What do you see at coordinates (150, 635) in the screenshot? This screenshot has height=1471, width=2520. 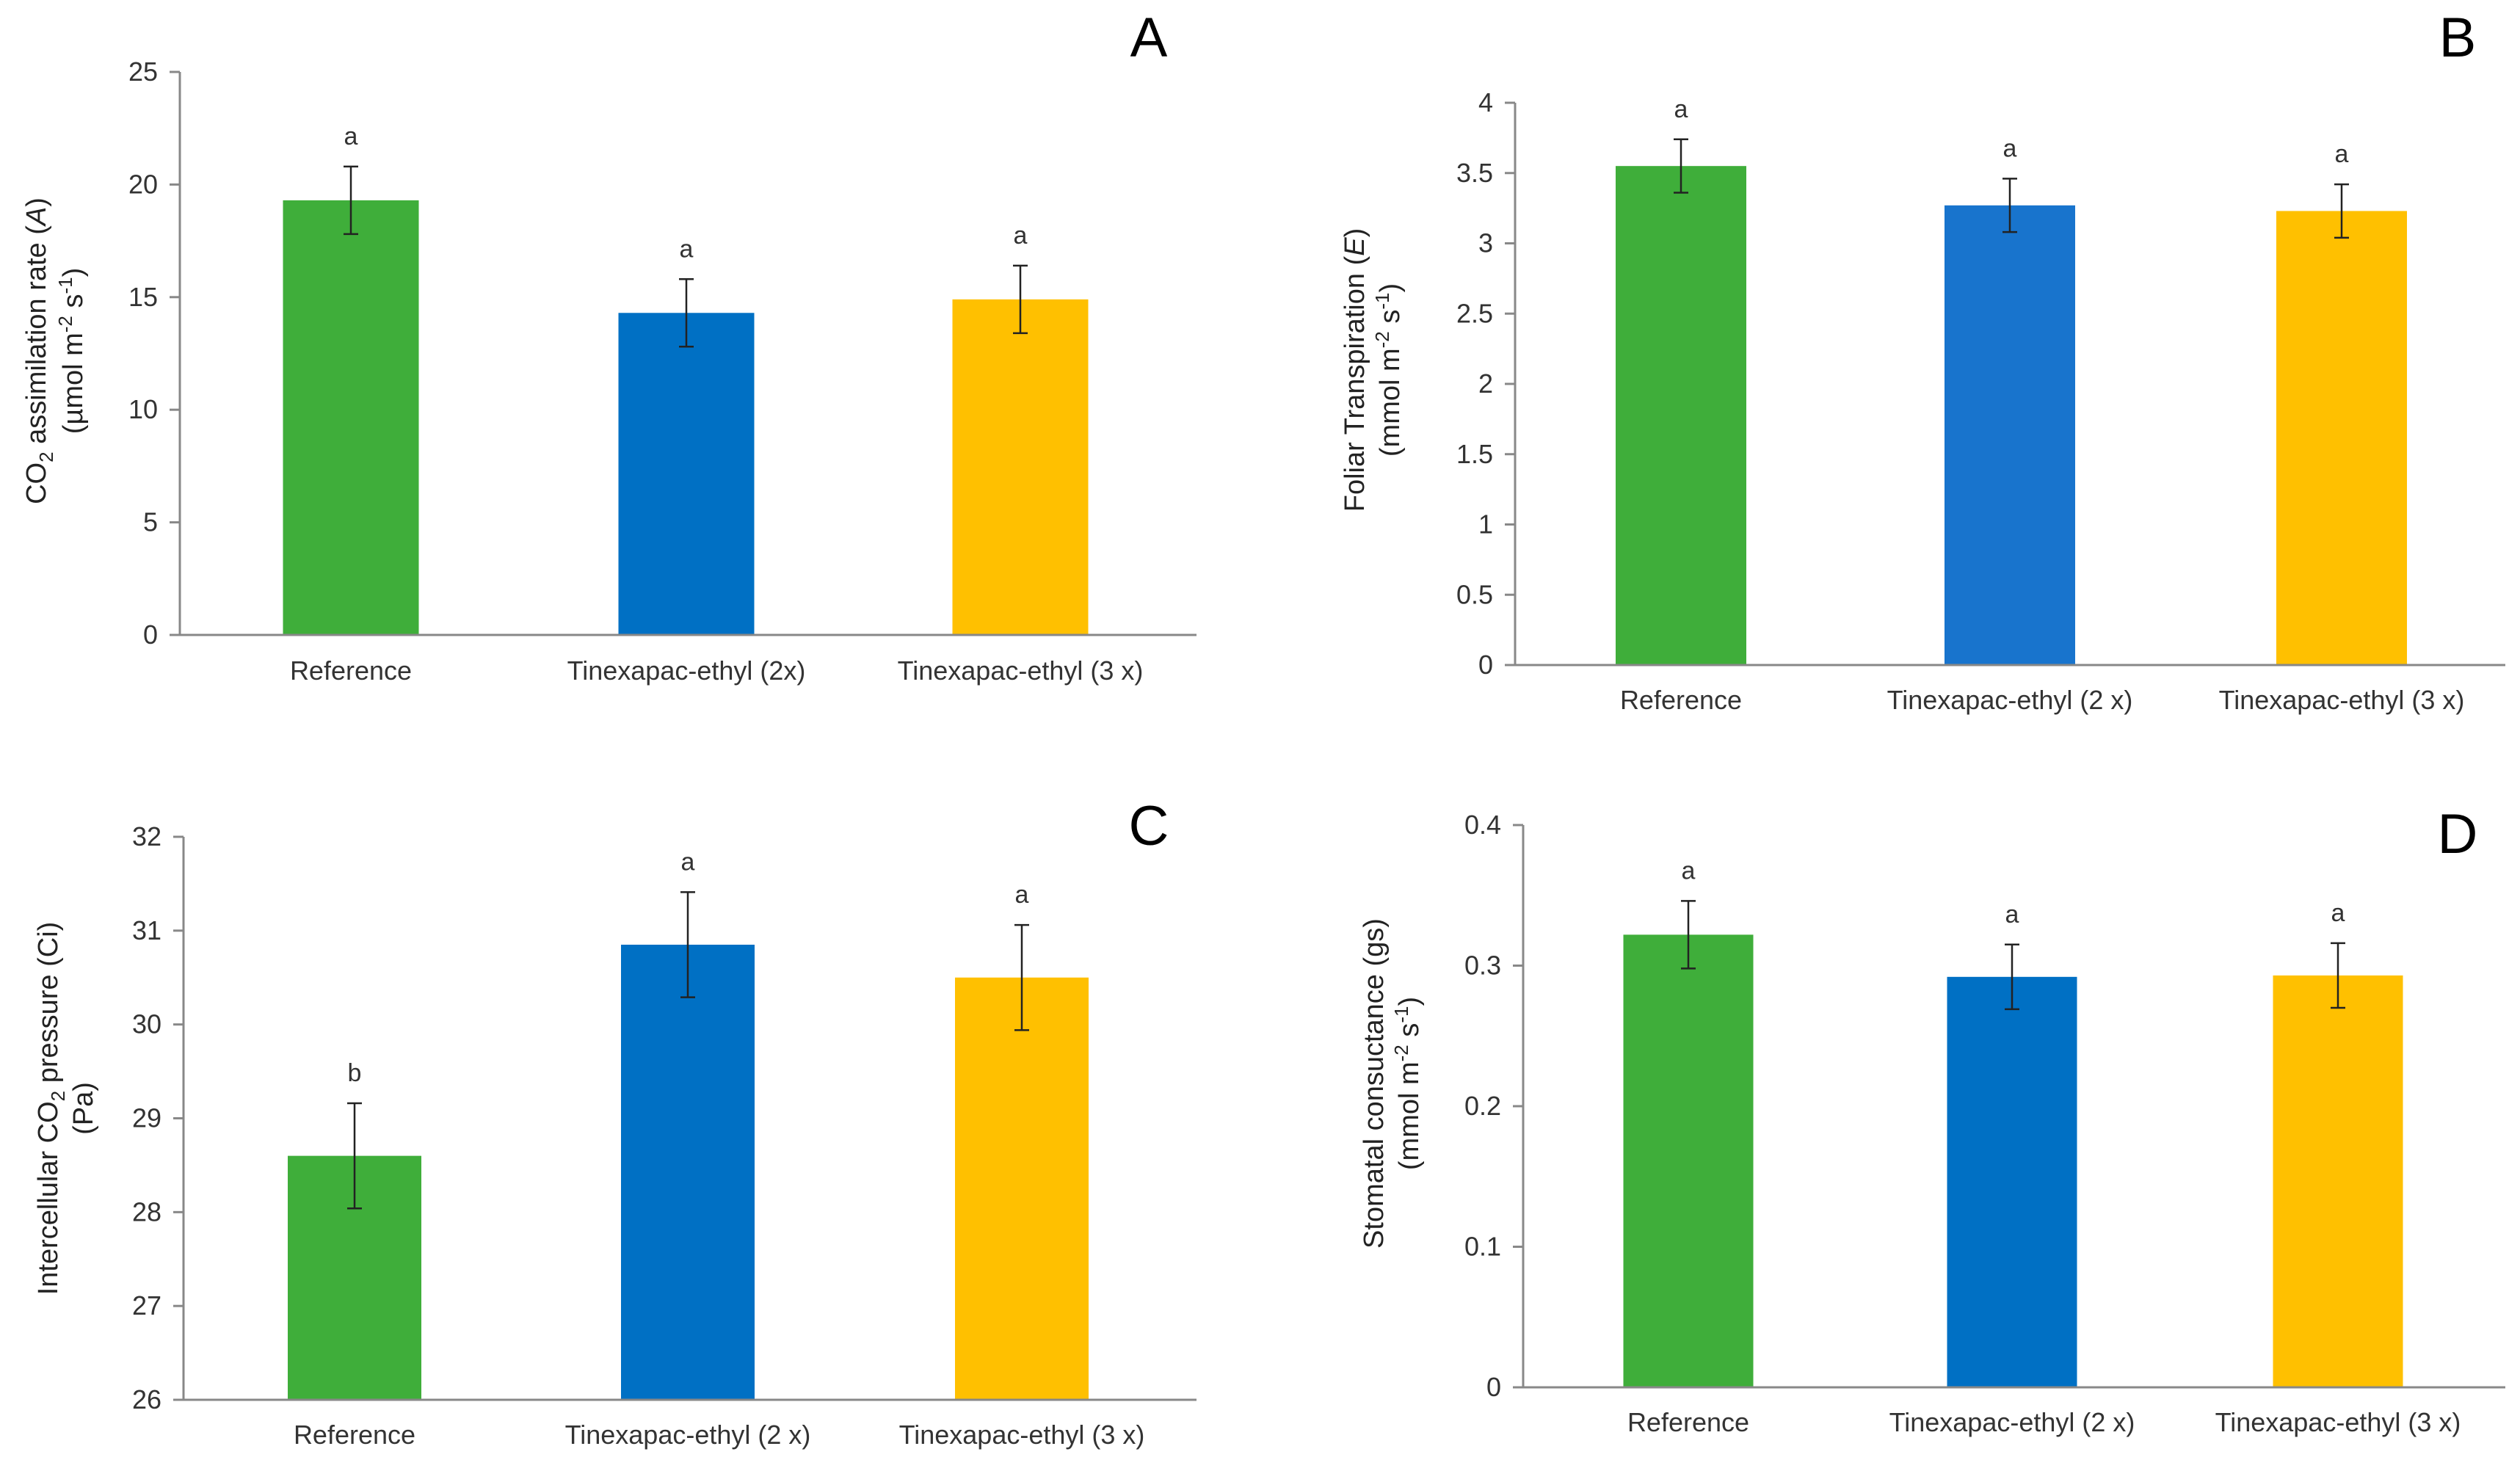 I see `y-tick-label-a: 0` at bounding box center [150, 635].